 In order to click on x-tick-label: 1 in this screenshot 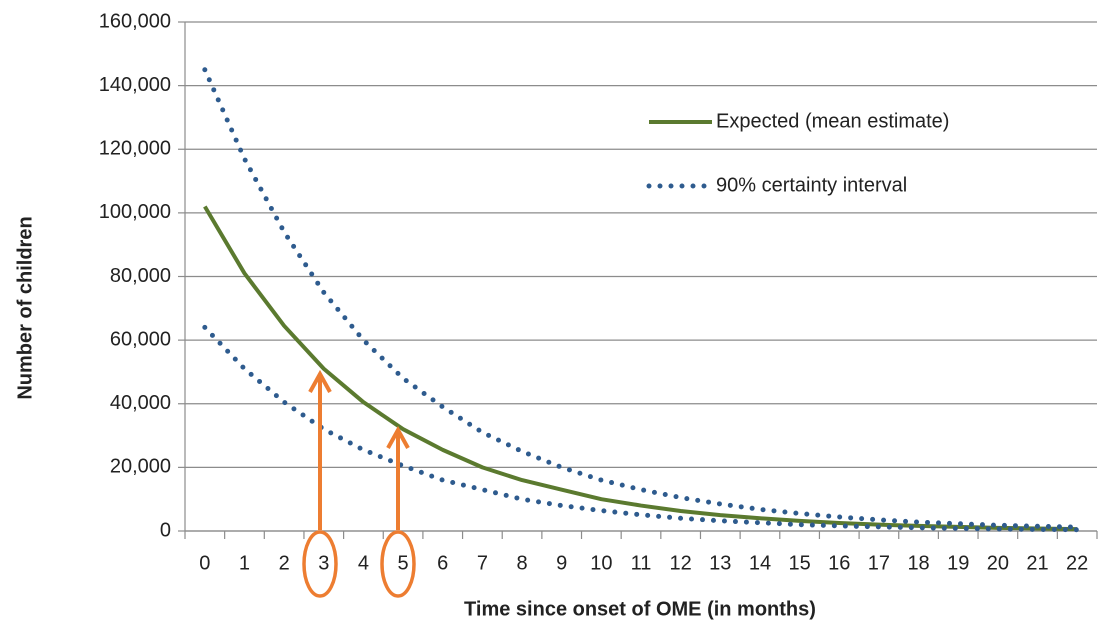, I will do `click(244, 563)`.